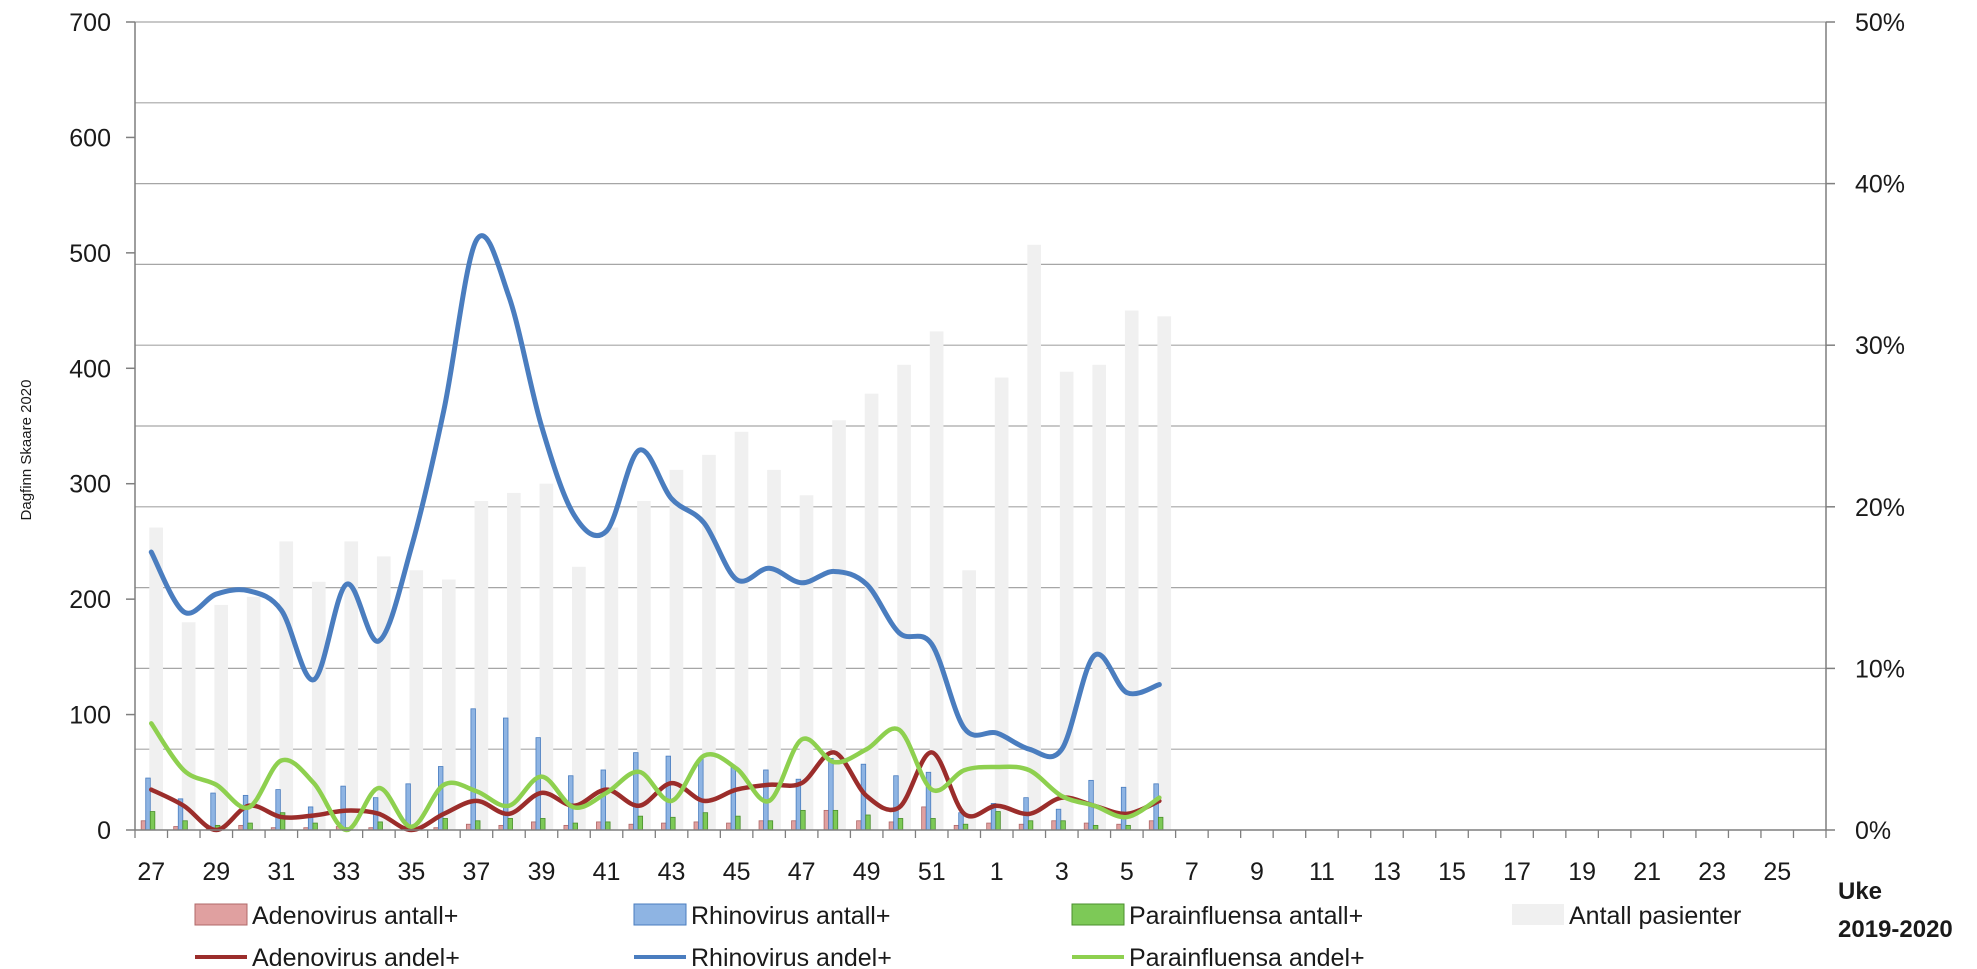  I want to click on x-tick-label: 5, so click(1127, 872).